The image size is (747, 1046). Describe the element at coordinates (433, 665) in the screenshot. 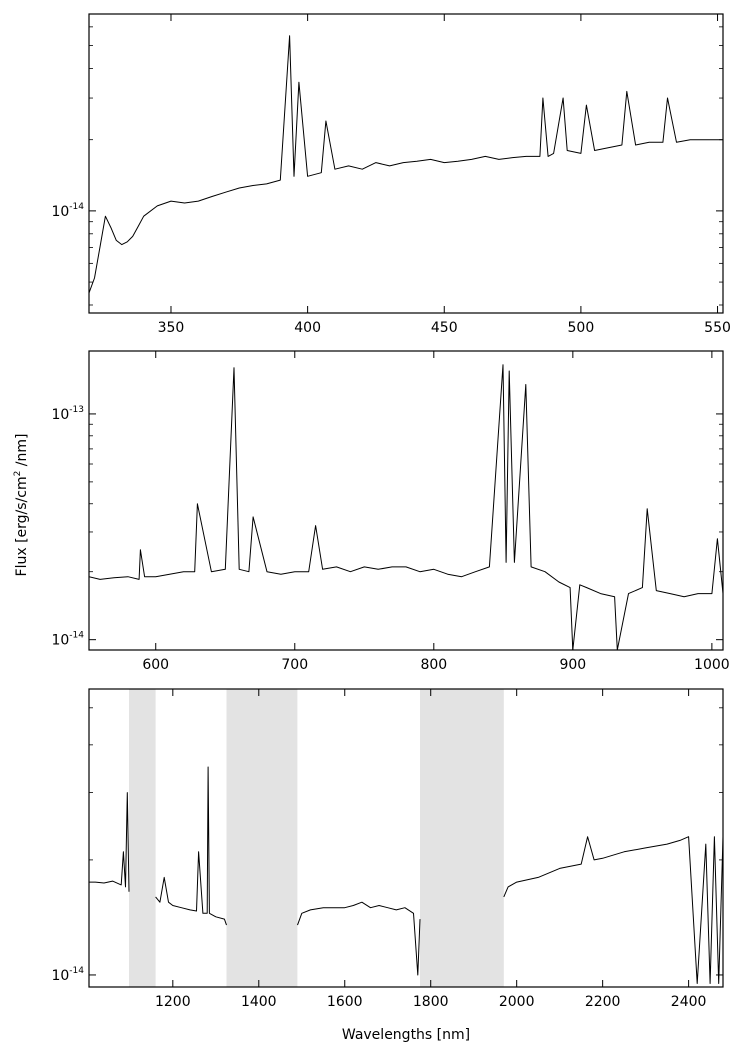

I see `x-tick-label: 800` at that location.